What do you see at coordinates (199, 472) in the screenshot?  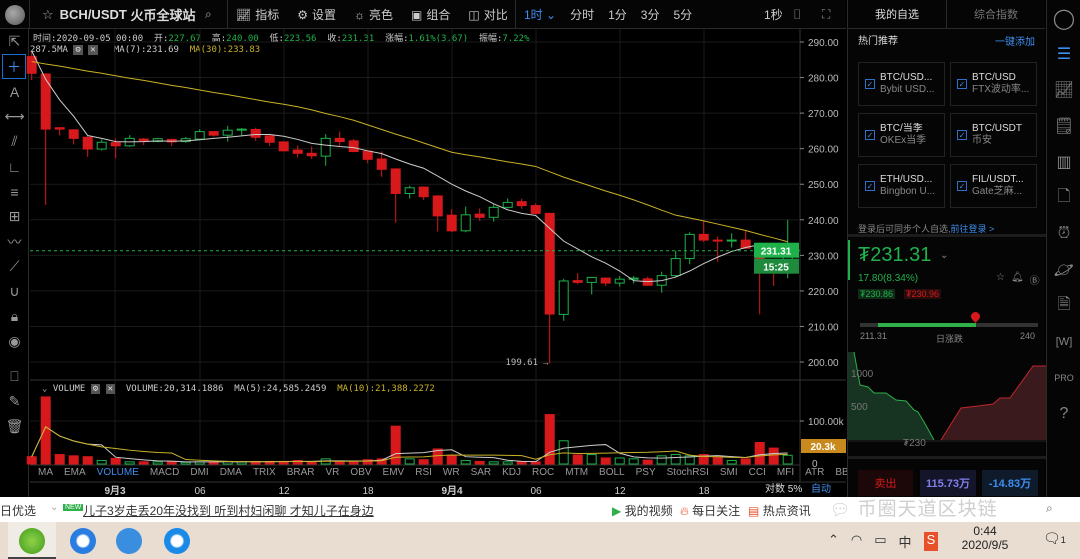 I see `indicator-tab: DMI` at bounding box center [199, 472].